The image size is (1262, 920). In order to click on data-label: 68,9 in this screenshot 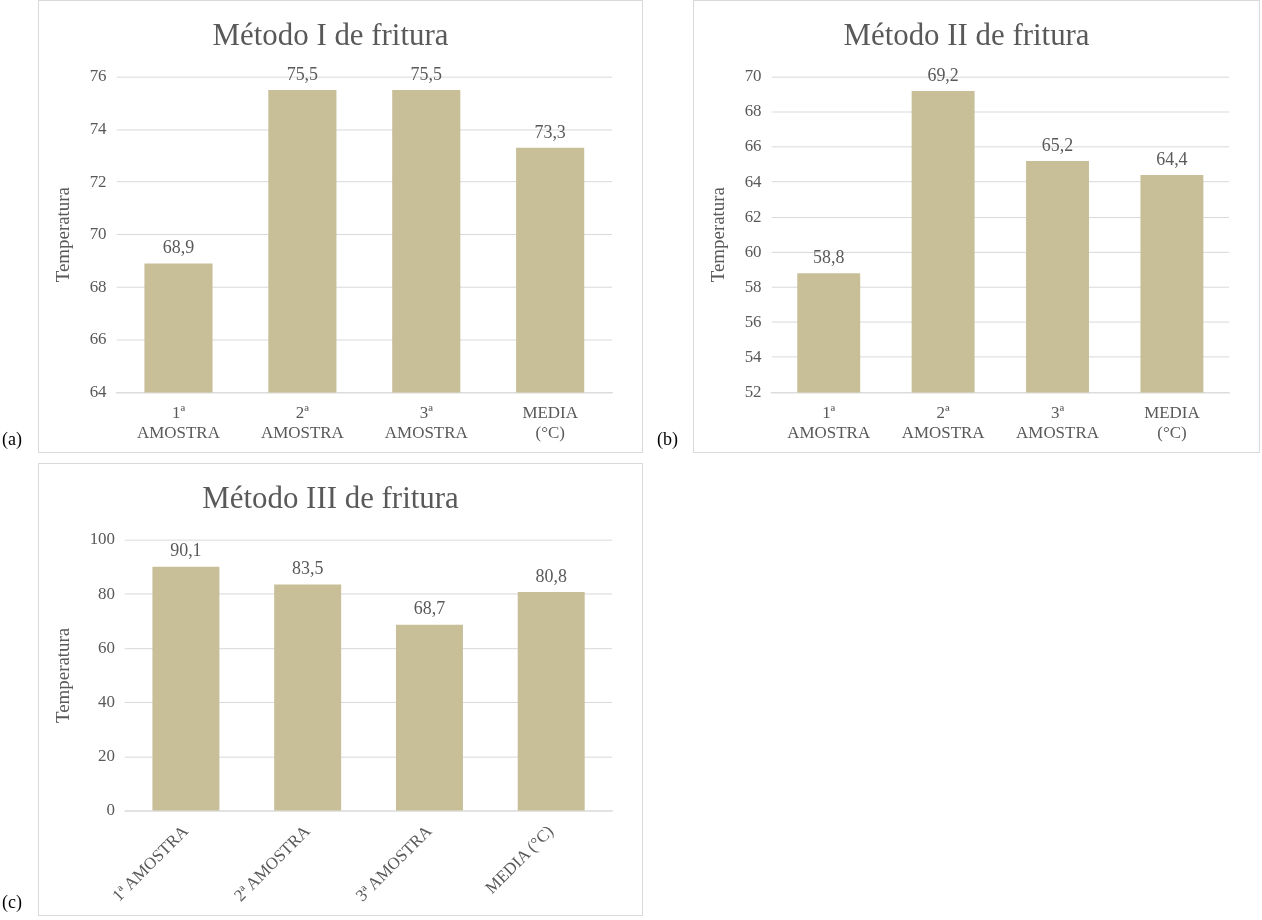, I will do `click(178, 247)`.